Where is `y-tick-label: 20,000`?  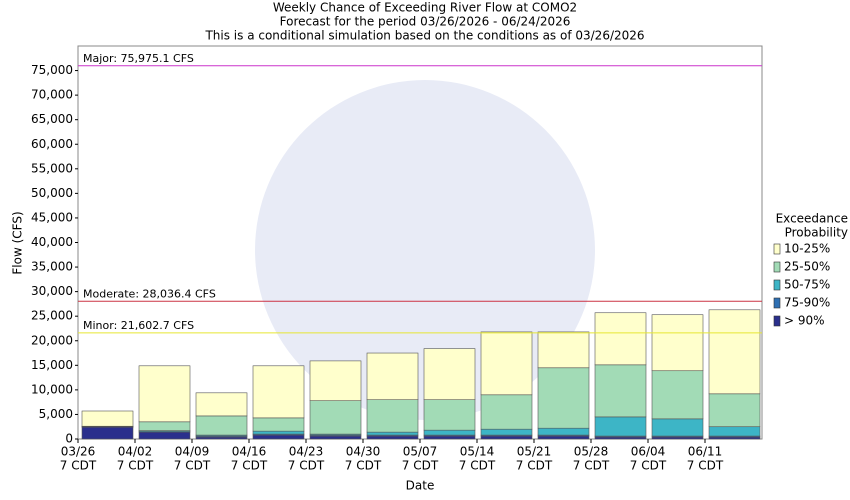
y-tick-label: 20,000 is located at coordinates (52, 340).